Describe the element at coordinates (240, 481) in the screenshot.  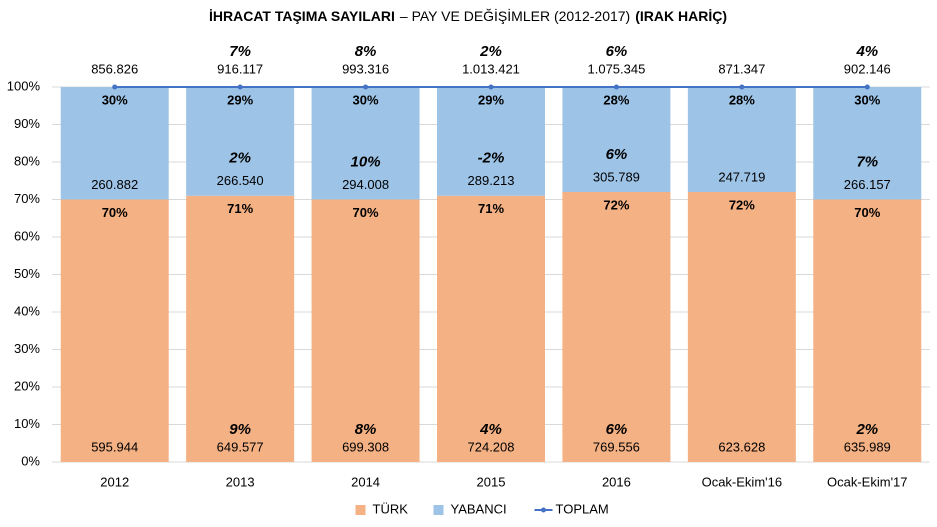
I see `x-tick-label: 2013` at that location.